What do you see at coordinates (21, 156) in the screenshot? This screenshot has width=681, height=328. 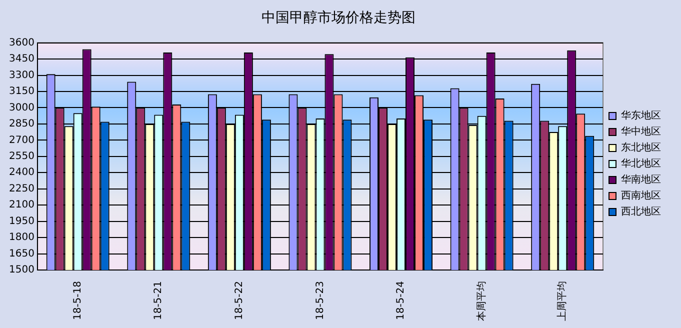 I see `y-tick-label: 2550` at bounding box center [21, 156].